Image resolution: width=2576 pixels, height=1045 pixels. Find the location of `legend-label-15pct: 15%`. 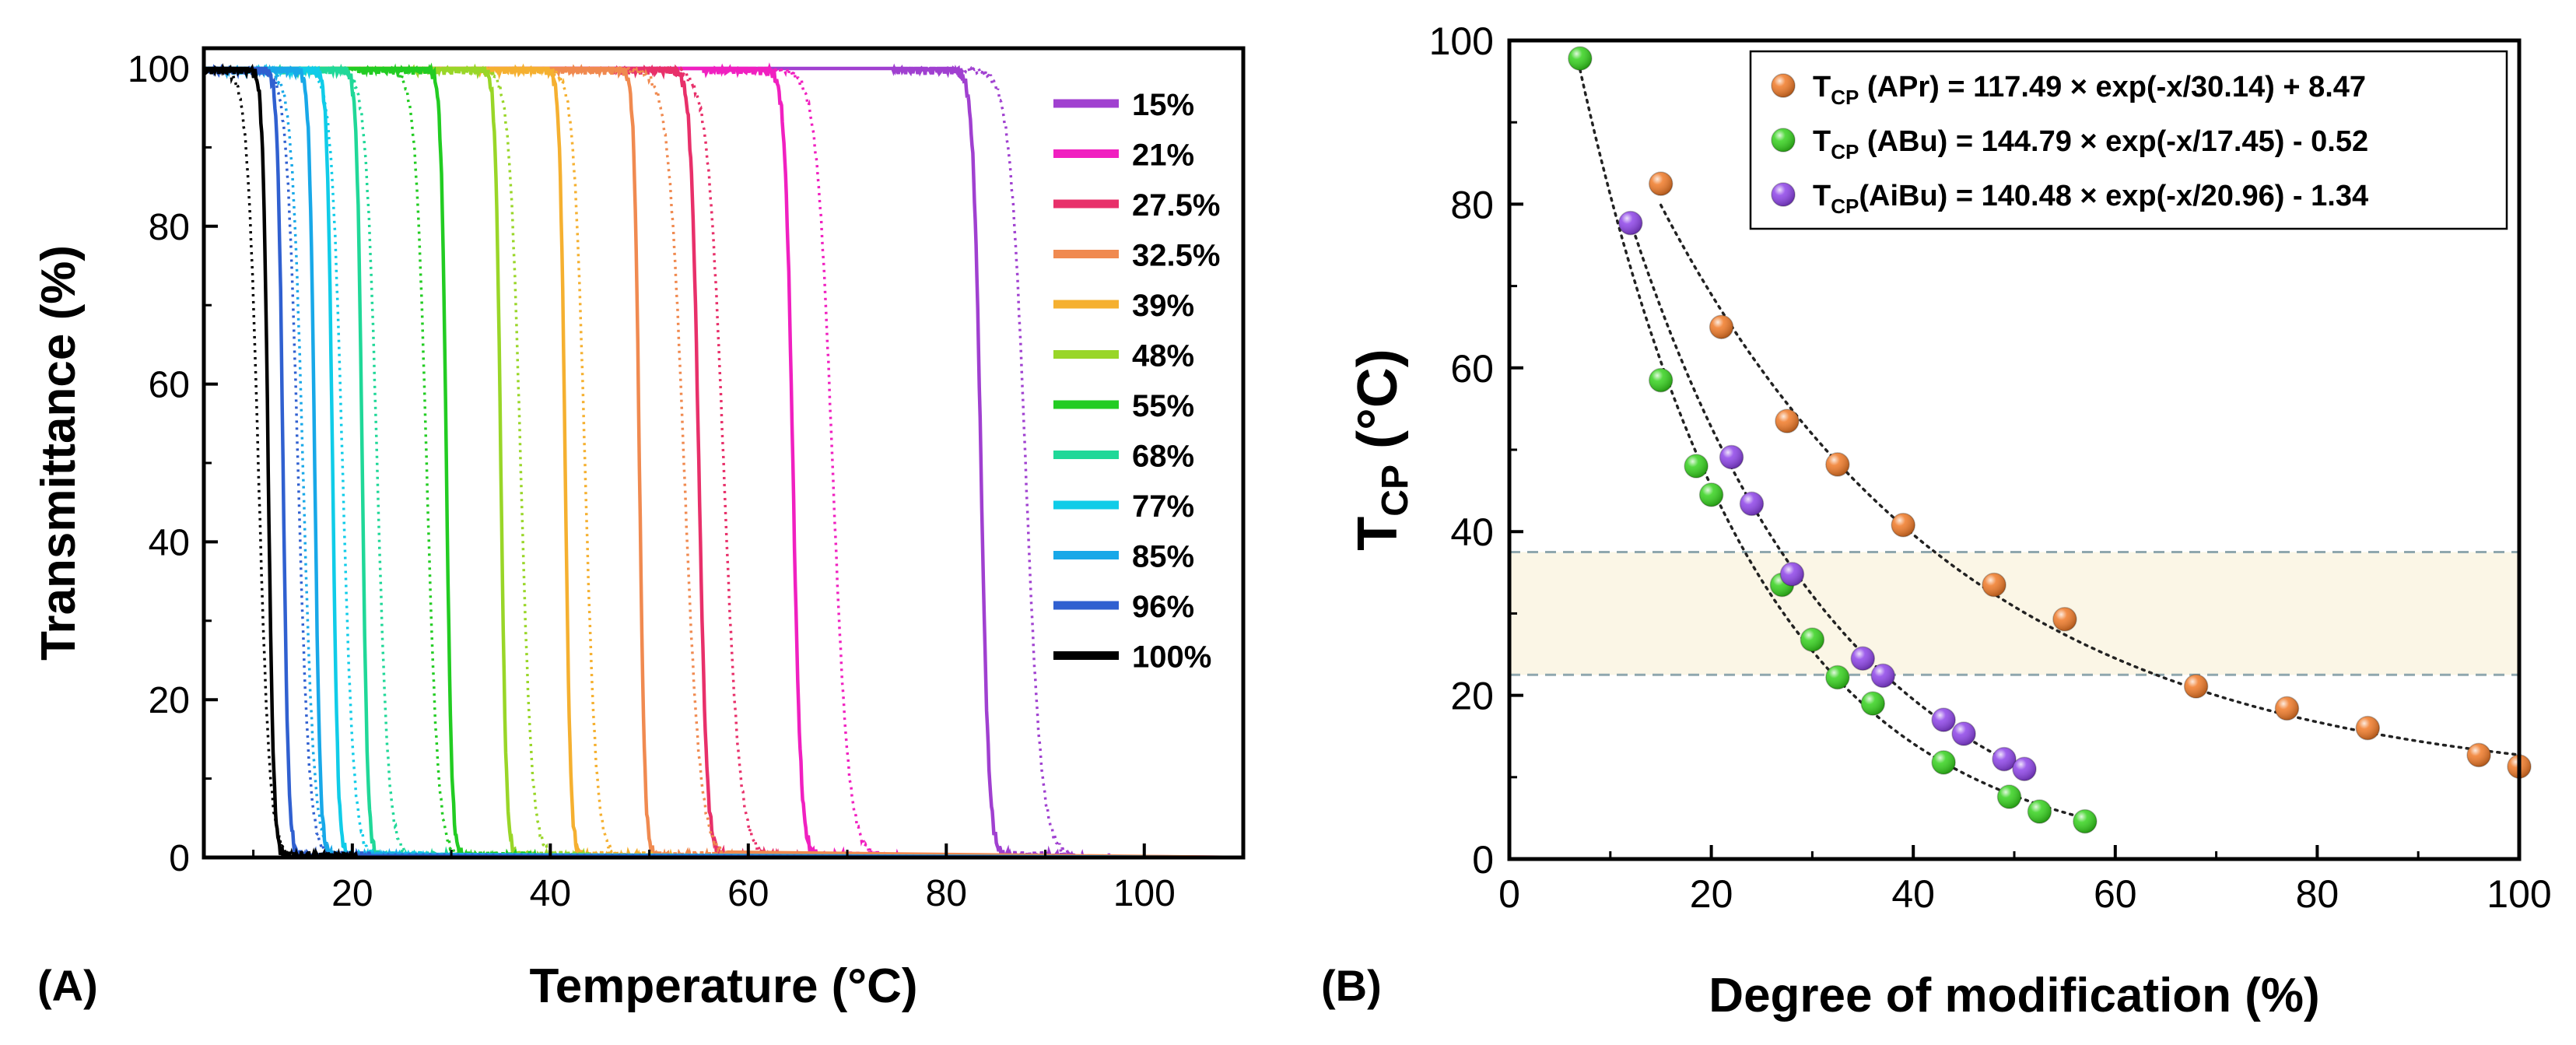

legend-label-15pct: 15% is located at coordinates (1163, 105).